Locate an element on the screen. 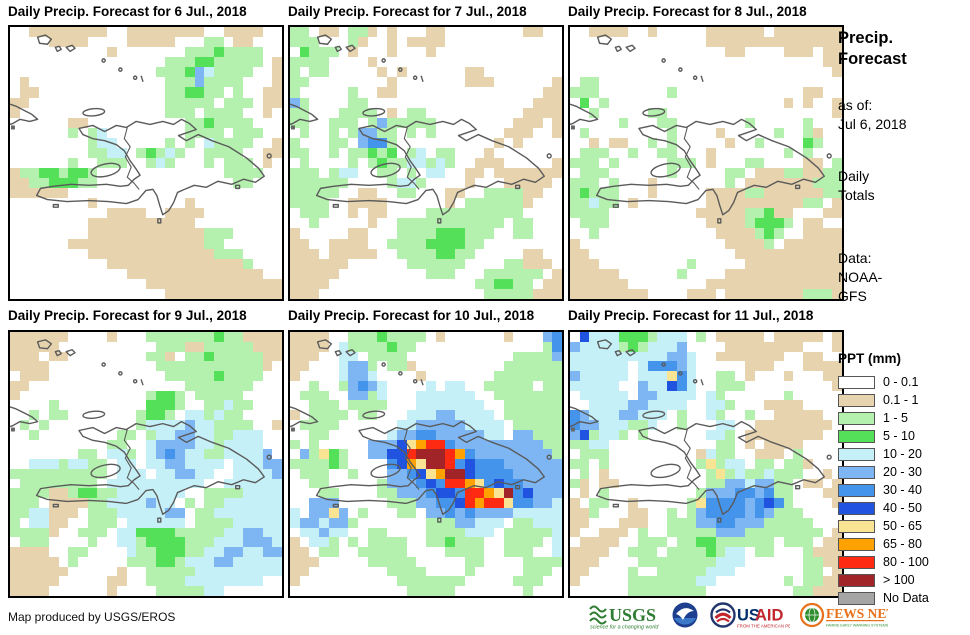  legend-entry: 0.1 - 1 is located at coordinates (903, 400).